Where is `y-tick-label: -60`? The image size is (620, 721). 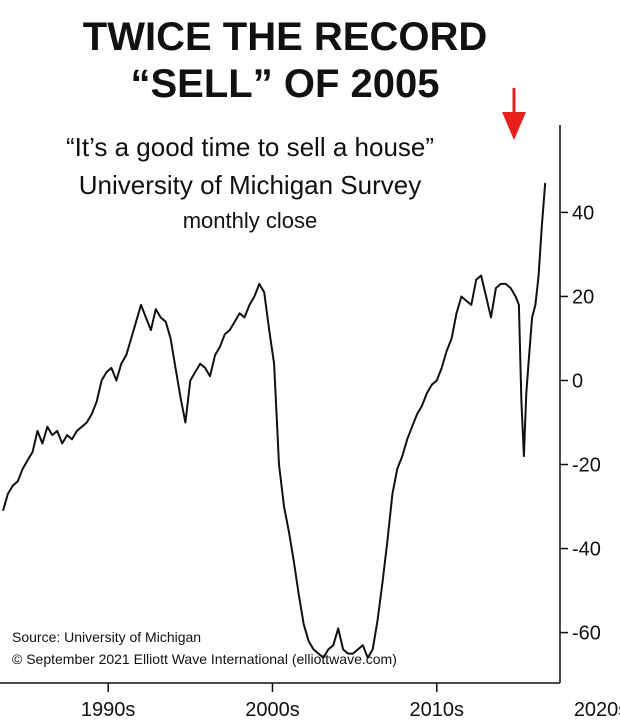 y-tick-label: -60 is located at coordinates (586, 634).